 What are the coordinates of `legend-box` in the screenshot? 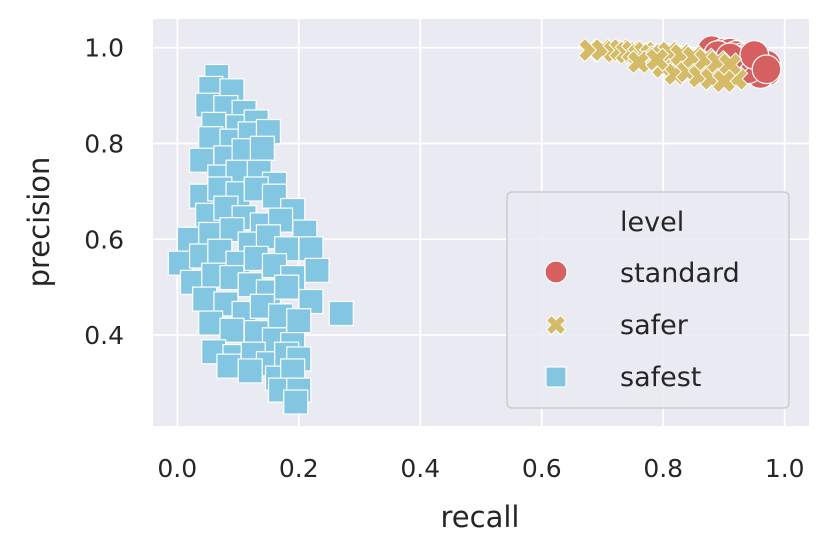 It's located at (648, 300).